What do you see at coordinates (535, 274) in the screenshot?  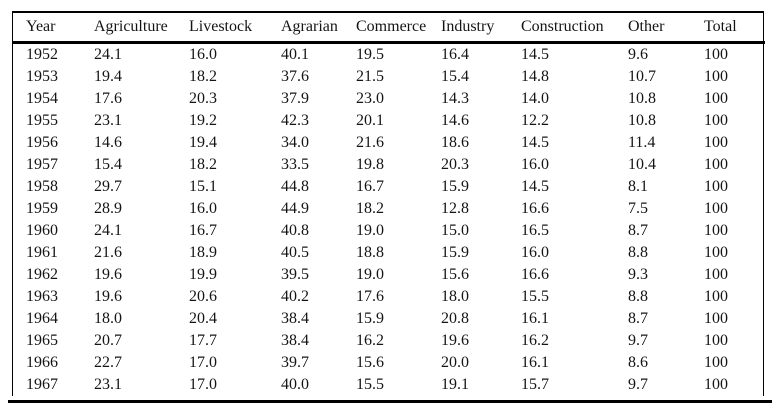 I see `value-cell: 16.6` at bounding box center [535, 274].